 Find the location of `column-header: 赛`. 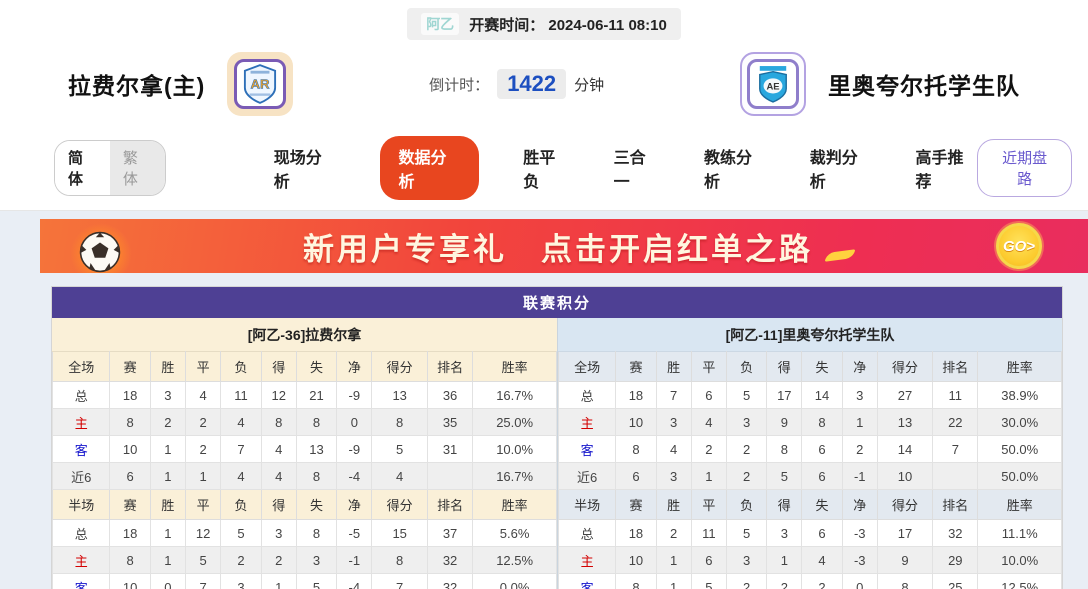

column-header: 赛 is located at coordinates (130, 504).